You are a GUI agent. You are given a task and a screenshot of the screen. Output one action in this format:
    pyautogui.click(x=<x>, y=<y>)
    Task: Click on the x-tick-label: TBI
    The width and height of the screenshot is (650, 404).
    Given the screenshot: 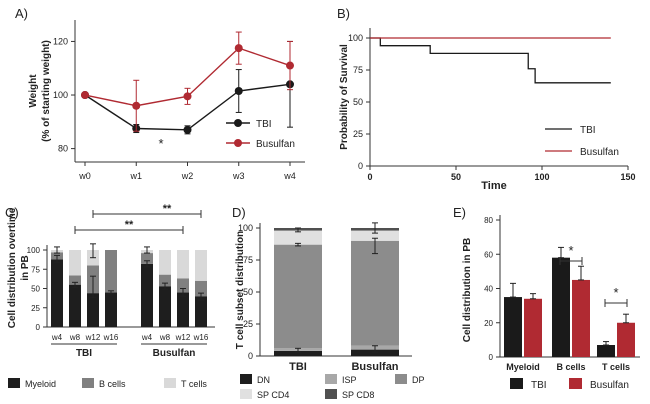 What is the action you would take?
    pyautogui.click(x=298, y=367)
    